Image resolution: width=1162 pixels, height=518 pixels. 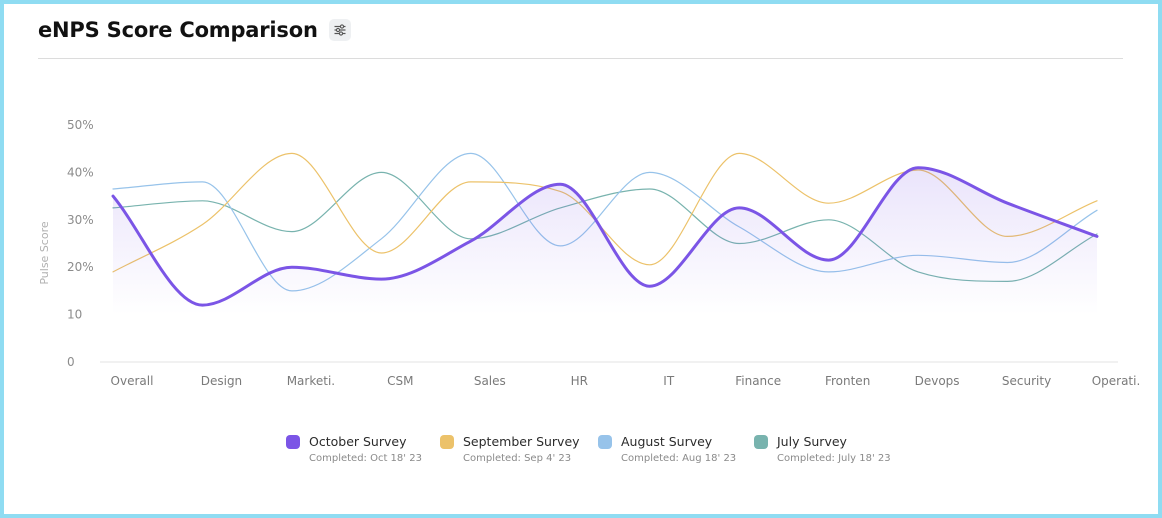 What do you see at coordinates (847, 381) in the screenshot?
I see `x-tick-label: Fronten` at bounding box center [847, 381].